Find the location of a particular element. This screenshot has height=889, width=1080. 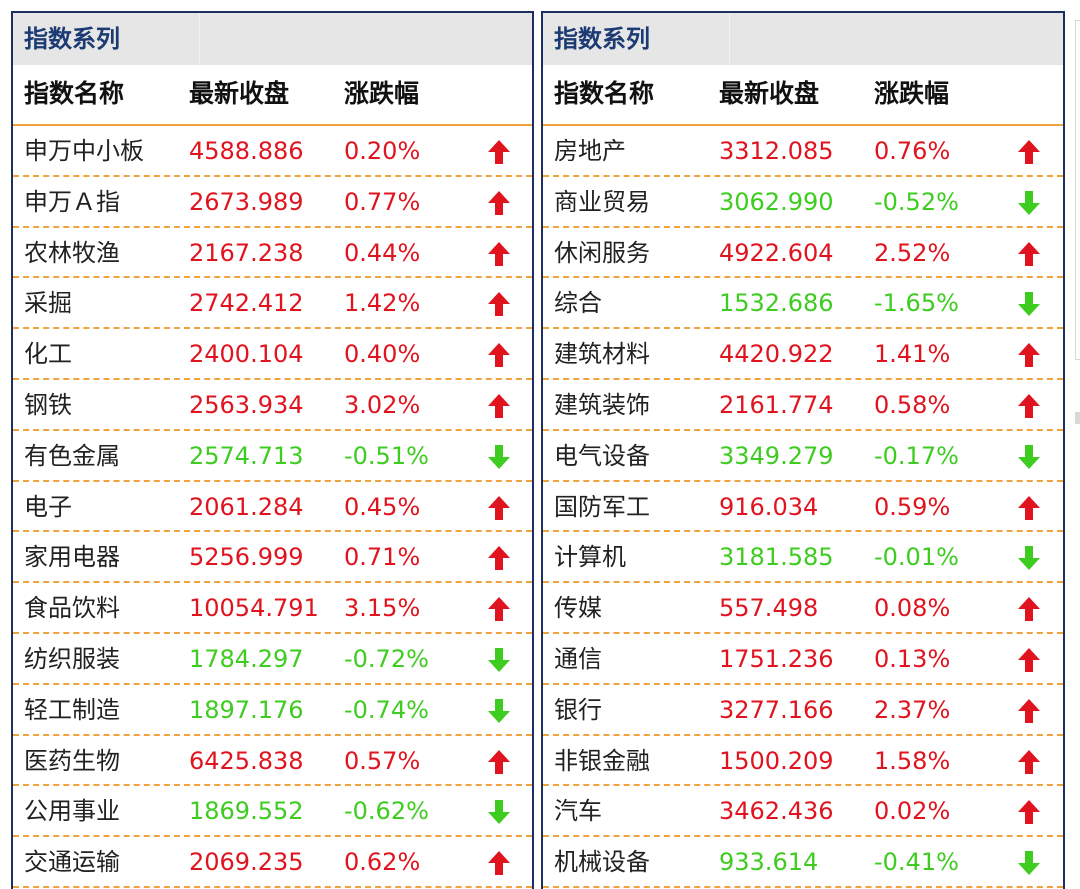

index-name: 机械设备 is located at coordinates (602, 862).